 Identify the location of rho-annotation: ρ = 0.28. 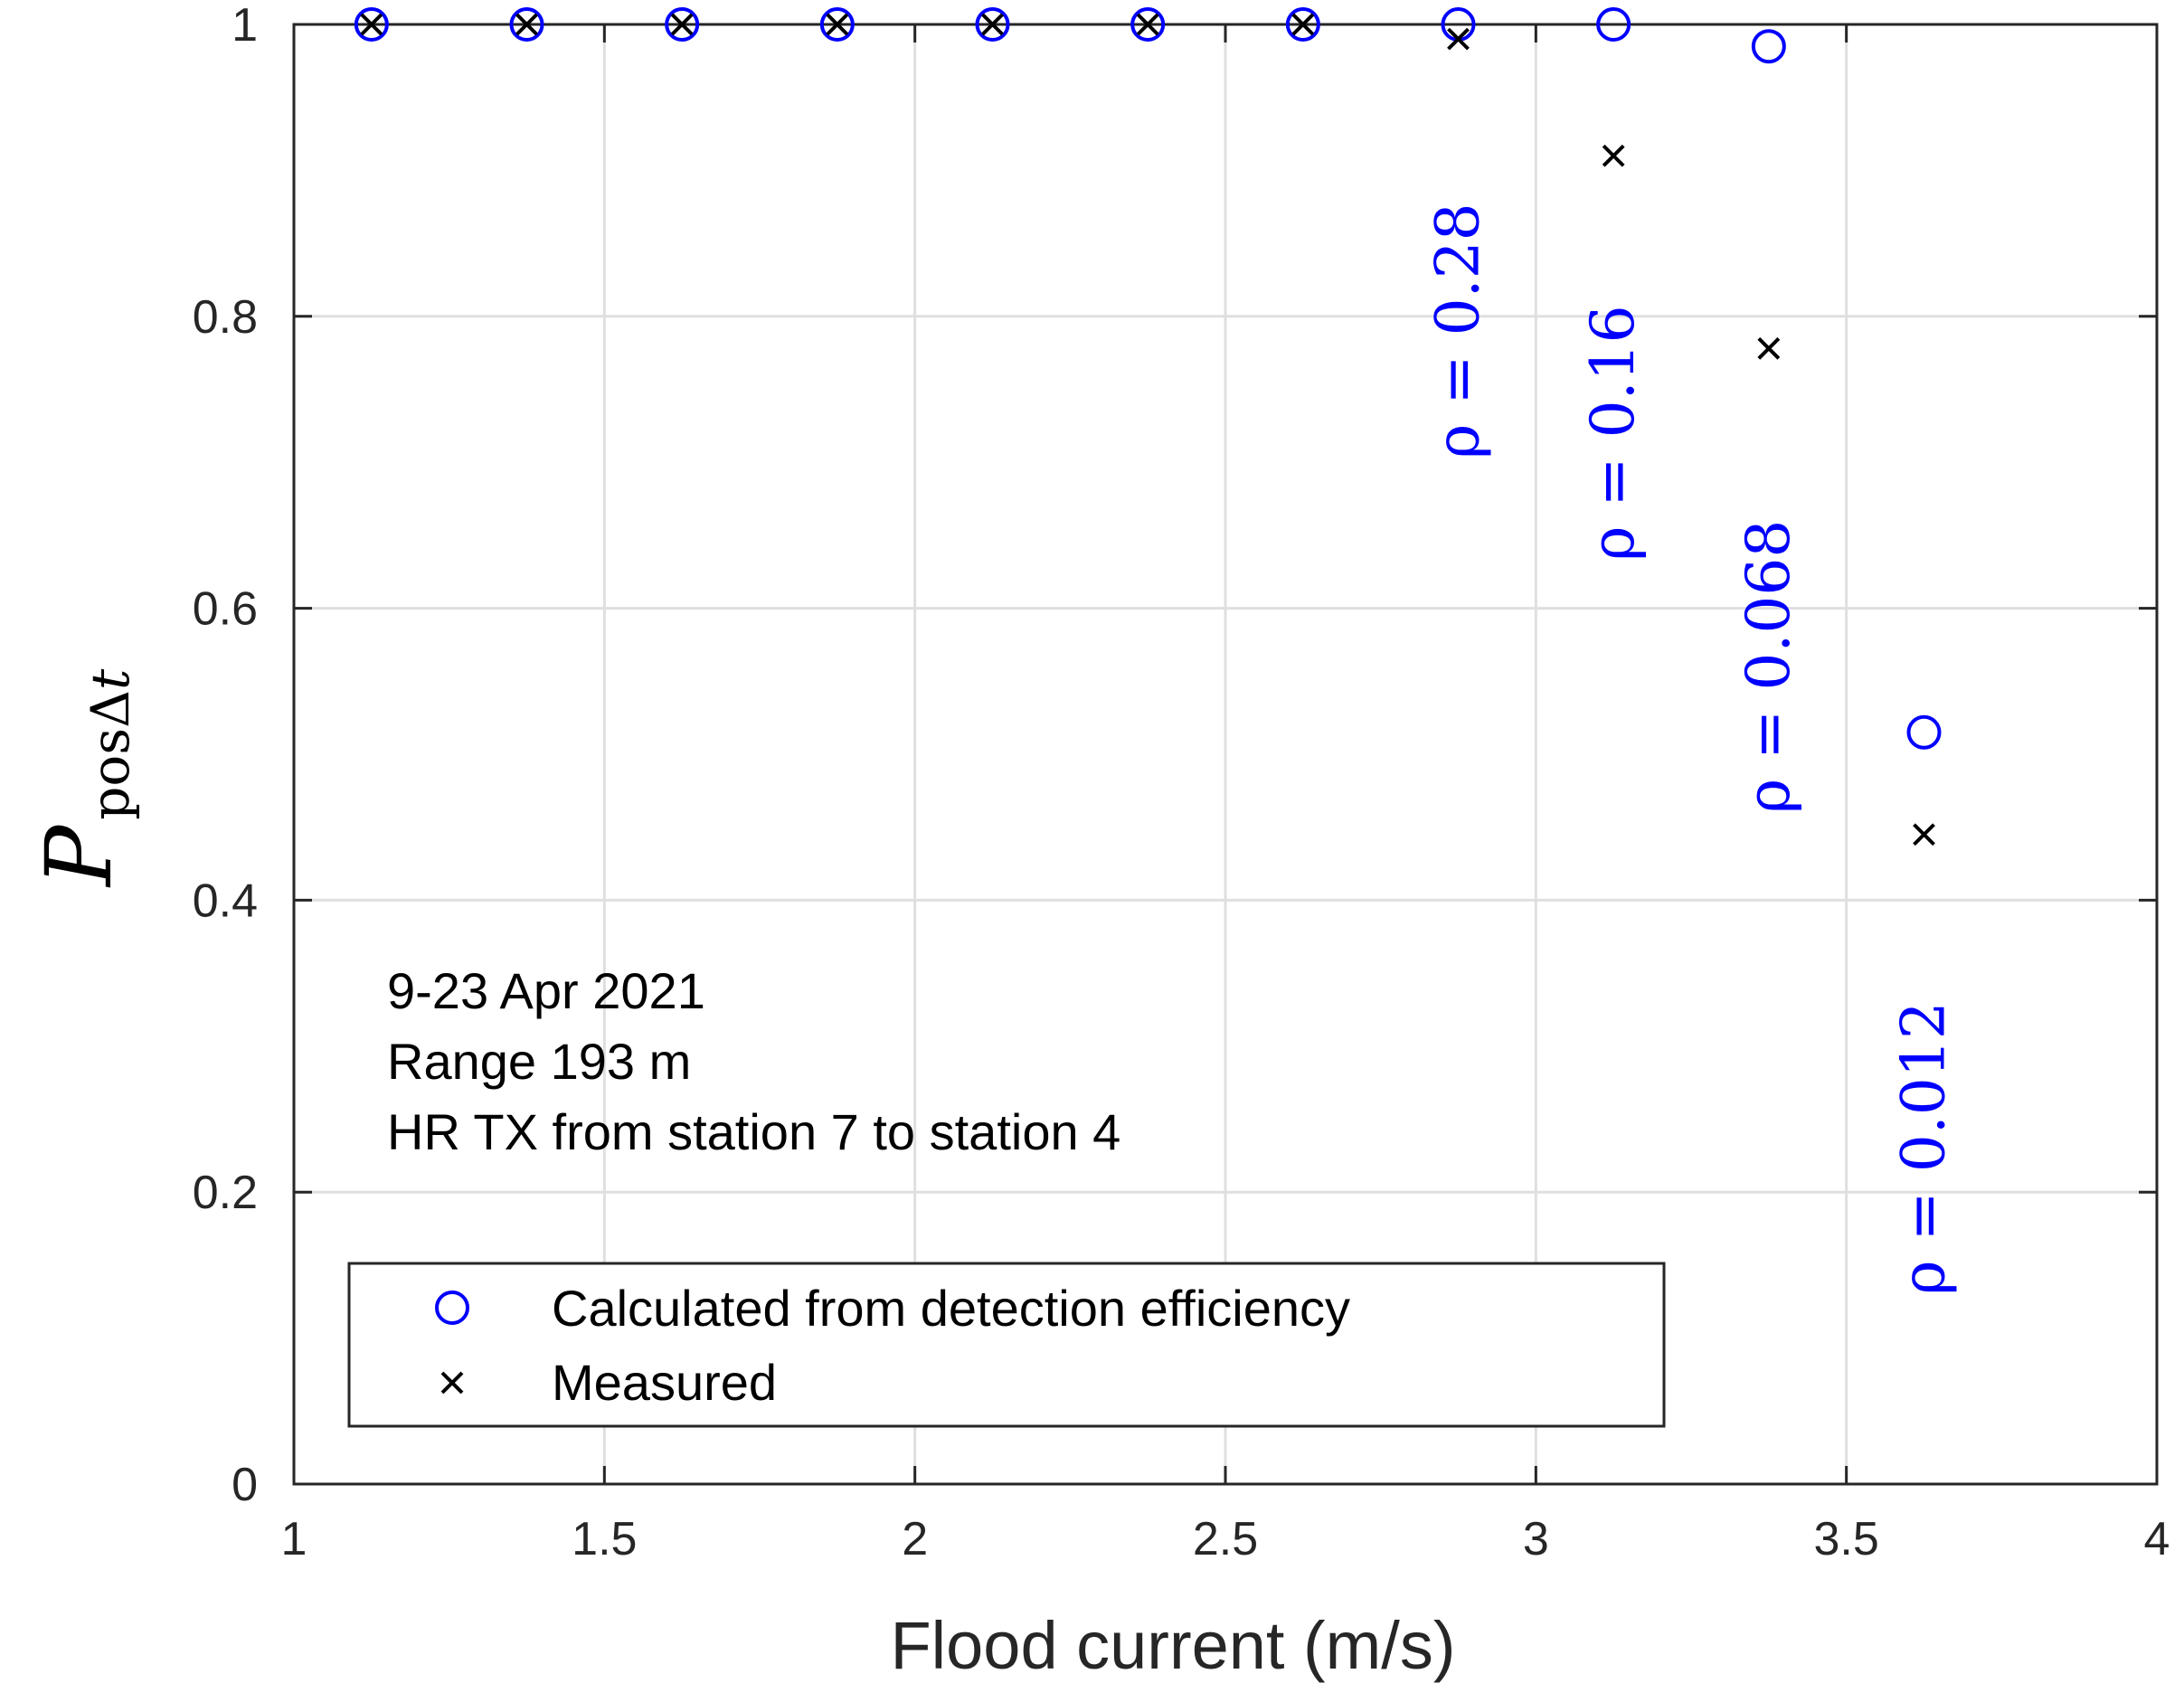
(1458, 331).